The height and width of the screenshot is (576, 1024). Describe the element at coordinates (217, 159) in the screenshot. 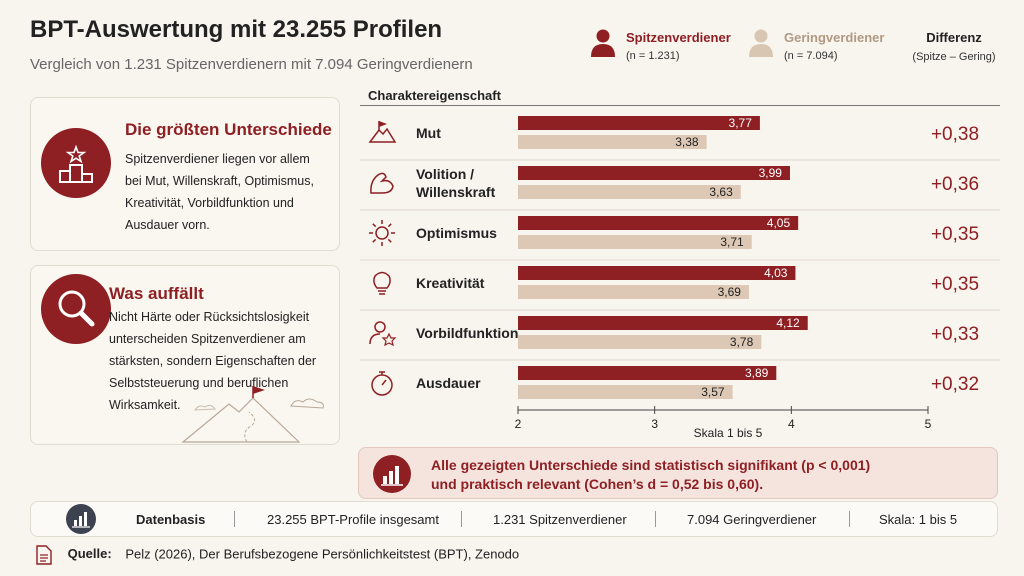

I see `card-text-line: Spitzenverdiener liegen vor allem` at that location.